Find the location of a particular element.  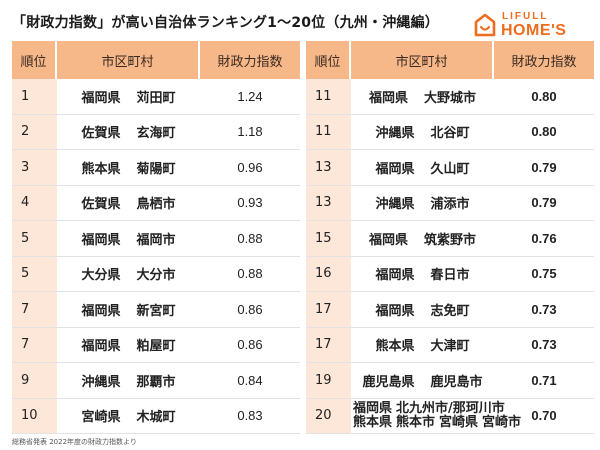

table-row: 20 福岡県 北九州市/那珂川市 熊本県 熊本市 宮崎県 宮崎市 0.70 is located at coordinates (450, 416).